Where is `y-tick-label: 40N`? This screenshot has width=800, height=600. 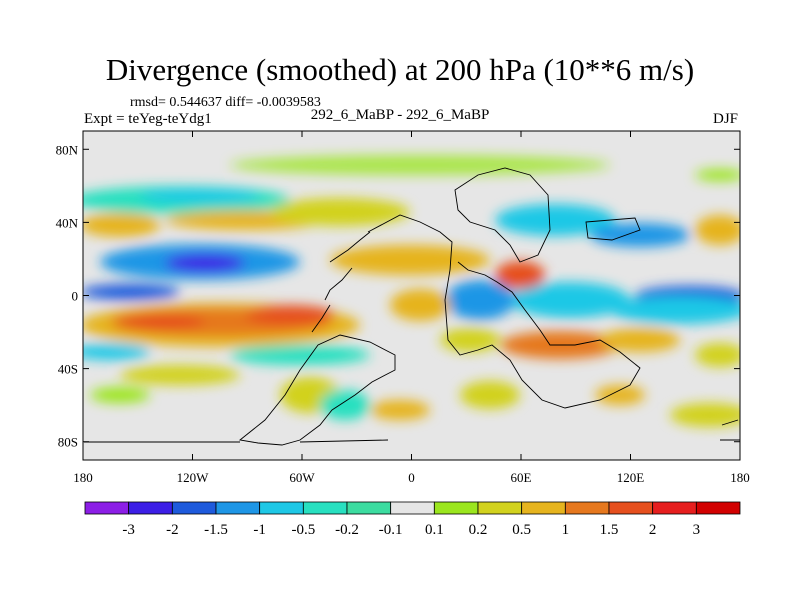 y-tick-label: 40N is located at coordinates (67, 222).